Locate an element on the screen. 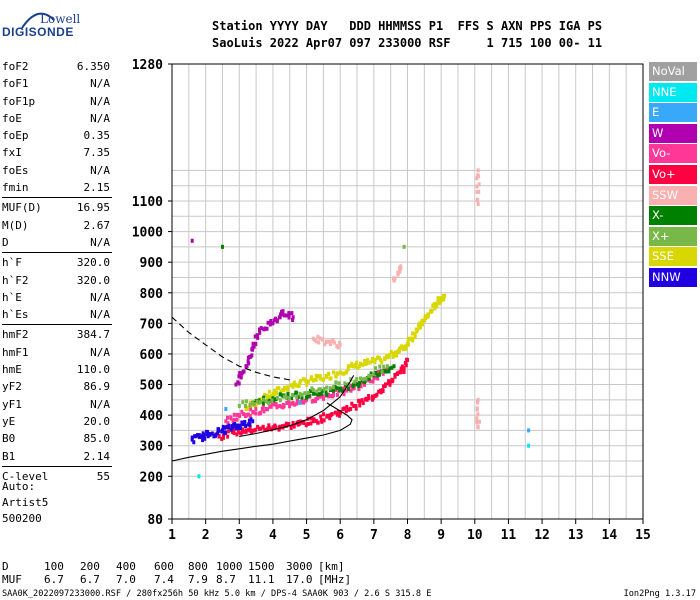 The image size is (700, 600). param-row: foF1p N/A is located at coordinates (56, 101).